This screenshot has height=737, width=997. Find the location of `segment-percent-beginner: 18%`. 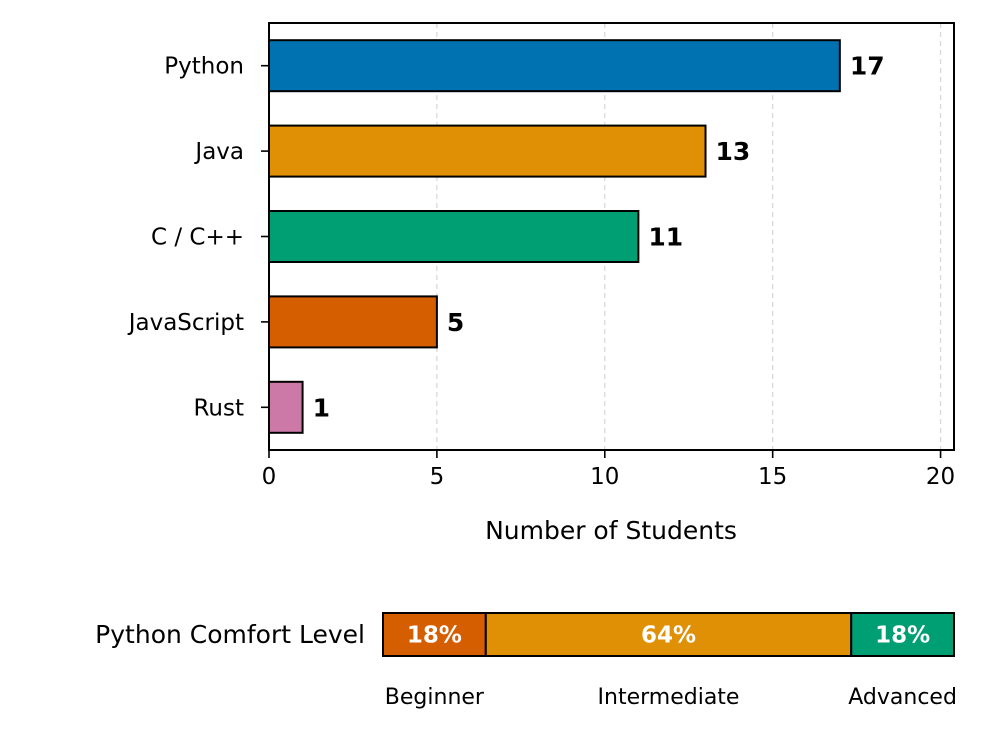

segment-percent-beginner: 18% is located at coordinates (434, 636).